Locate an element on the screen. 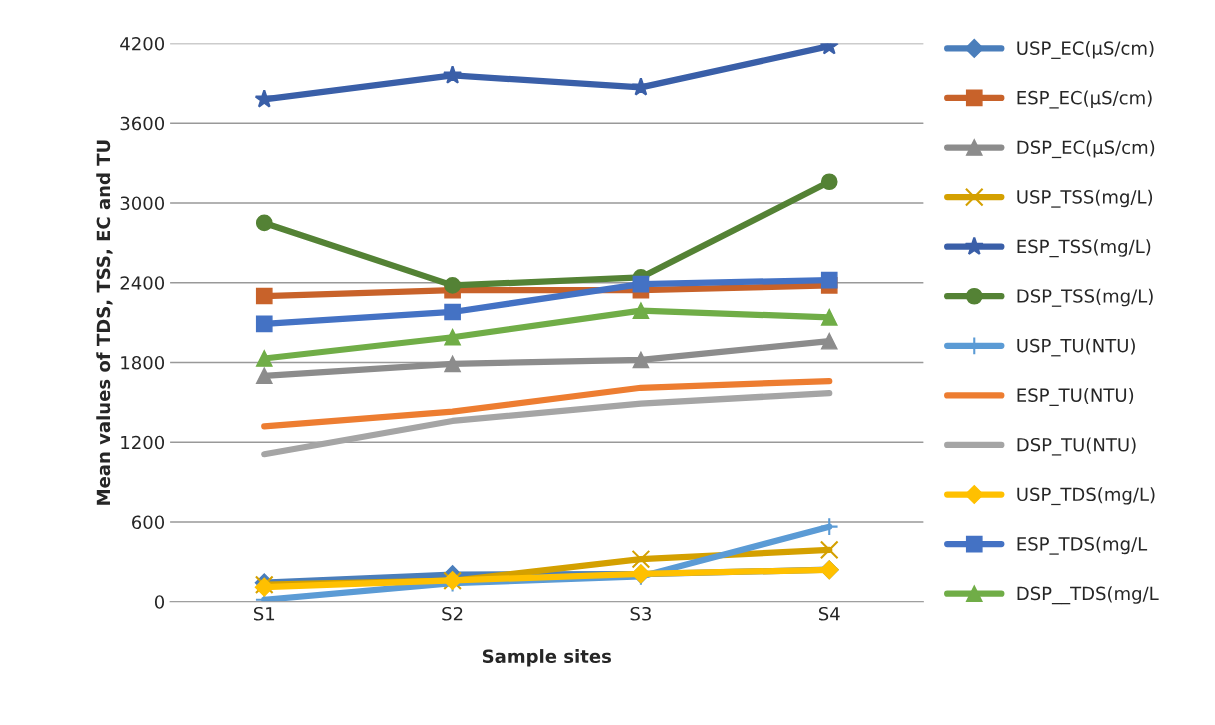  y-tick-label: 1800 is located at coordinates (143, 362).